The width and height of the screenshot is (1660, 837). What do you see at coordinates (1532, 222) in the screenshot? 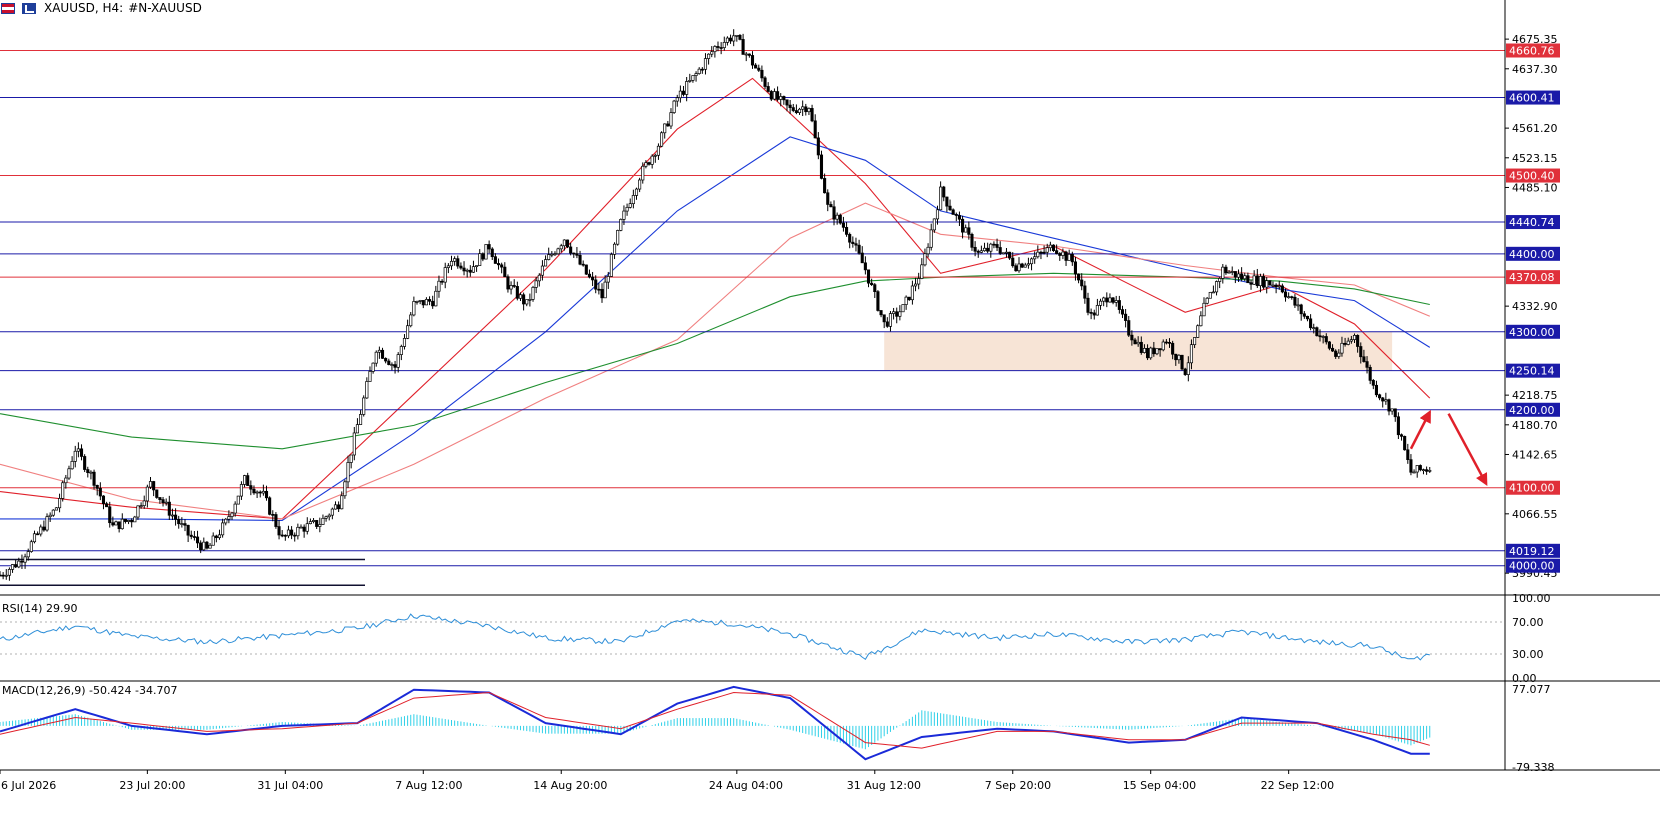
I see `level-price-label: 4440.74` at bounding box center [1532, 222].